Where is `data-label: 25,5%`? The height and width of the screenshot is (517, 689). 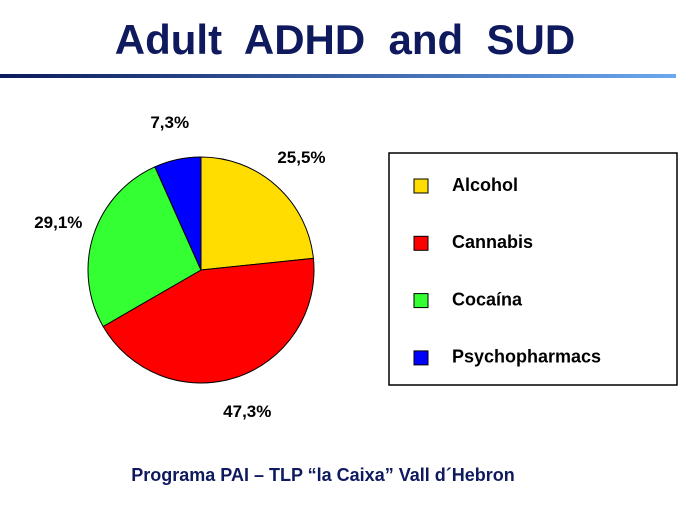
data-label: 25,5% is located at coordinates (301, 157).